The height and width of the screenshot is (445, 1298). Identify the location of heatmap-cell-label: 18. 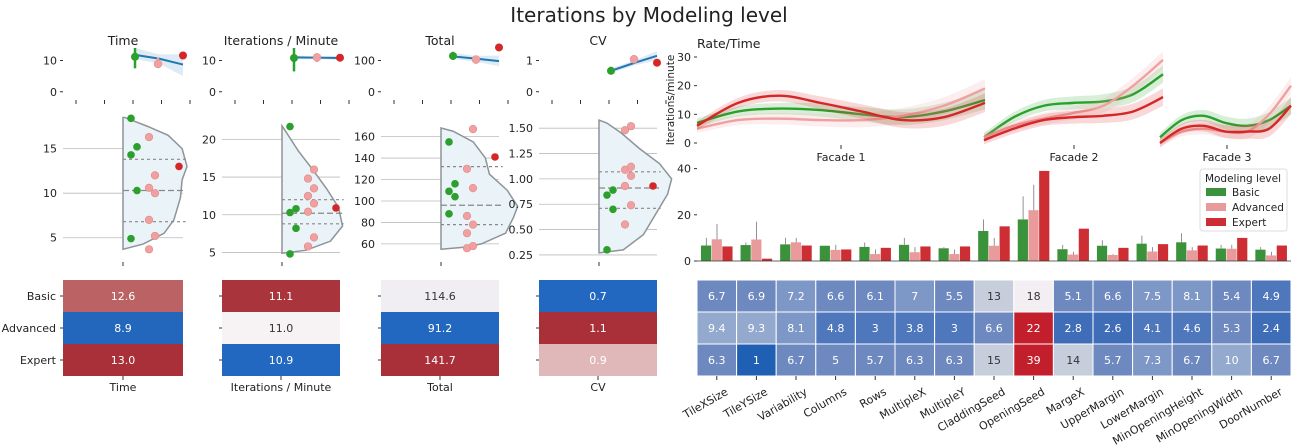
(1034, 296).